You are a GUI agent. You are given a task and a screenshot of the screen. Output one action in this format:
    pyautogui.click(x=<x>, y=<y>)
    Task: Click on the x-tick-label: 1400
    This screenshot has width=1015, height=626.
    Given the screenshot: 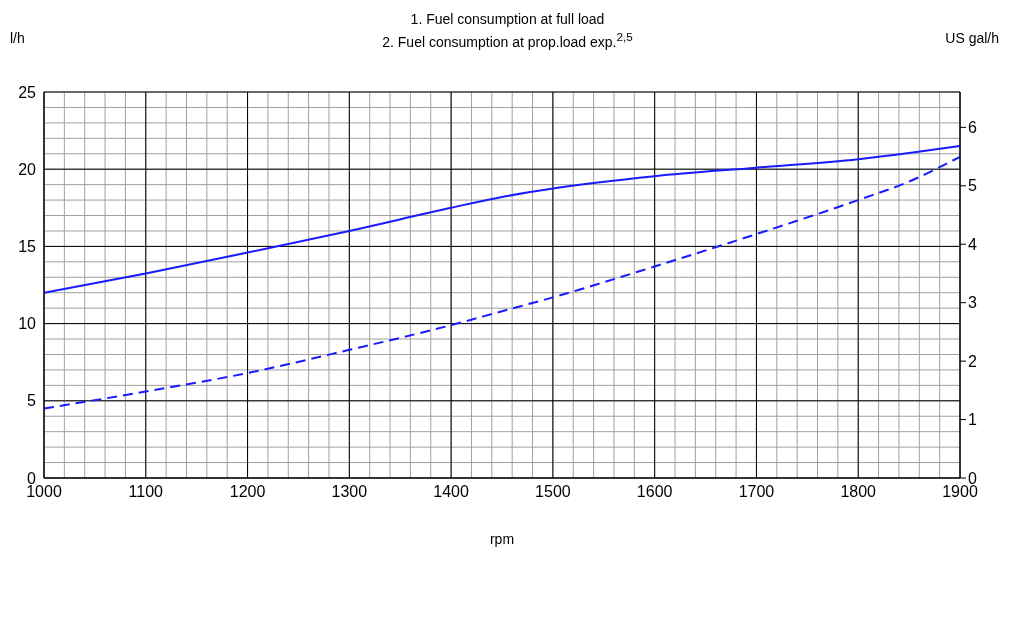 What is the action you would take?
    pyautogui.click(x=451, y=492)
    